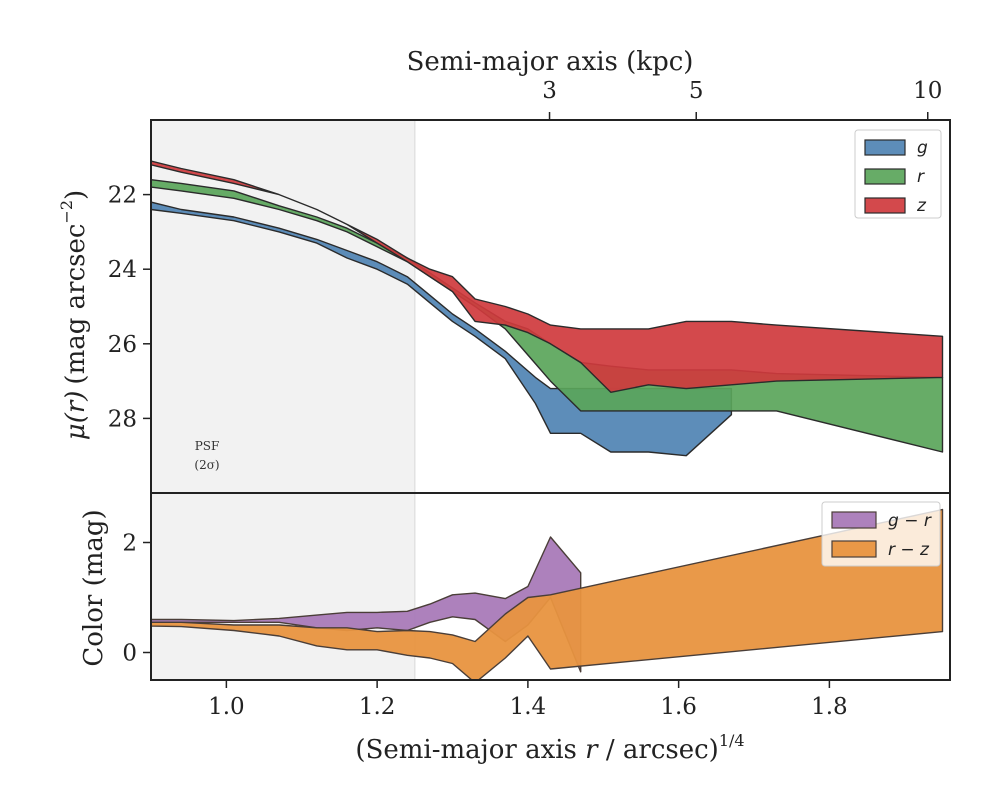  What do you see at coordinates (94, 587) in the screenshot?
I see `bottom-y-axis-title: Color (mag)` at bounding box center [94, 587].